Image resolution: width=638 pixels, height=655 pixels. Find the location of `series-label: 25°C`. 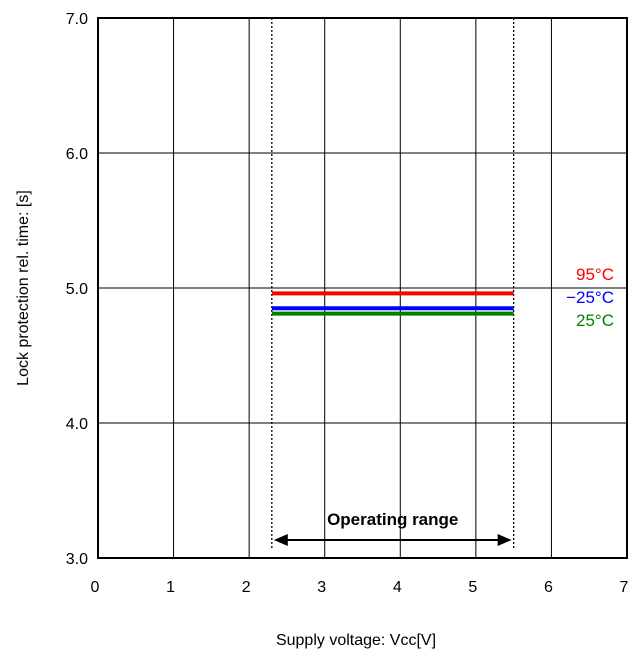

series-label: 25°C is located at coordinates (595, 320).